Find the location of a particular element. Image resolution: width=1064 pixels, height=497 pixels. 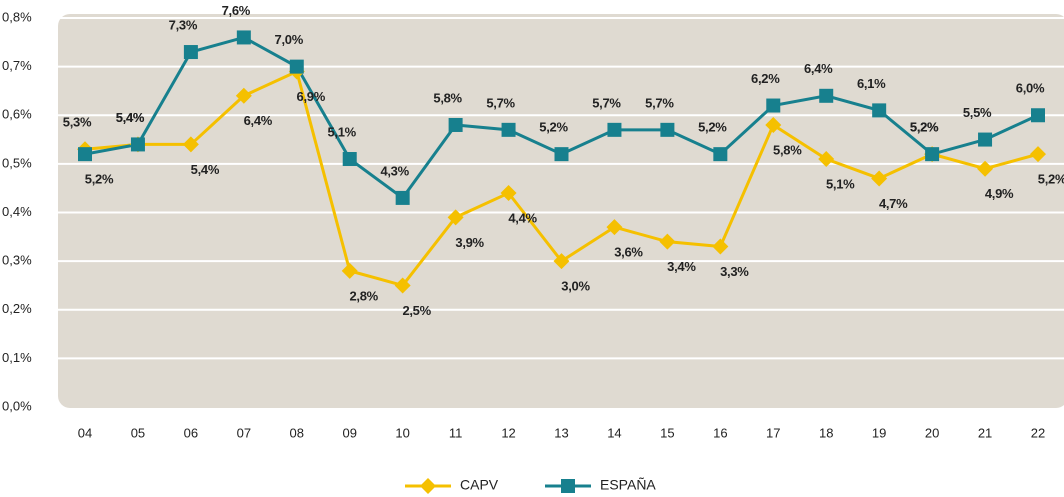

x-tick-label: 22 is located at coordinates (1038, 432).